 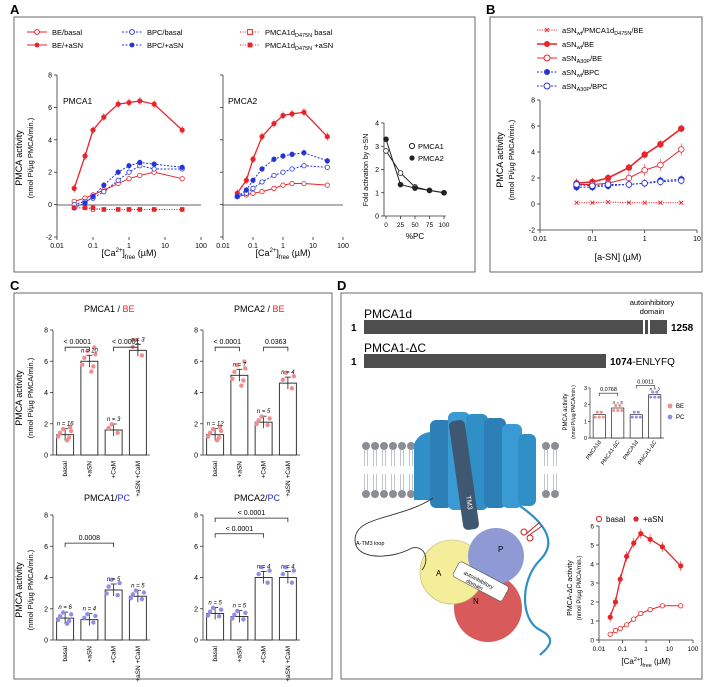 What do you see at coordinates (411, 446) in the screenshot?
I see `lipid-head-top` at bounding box center [411, 446].